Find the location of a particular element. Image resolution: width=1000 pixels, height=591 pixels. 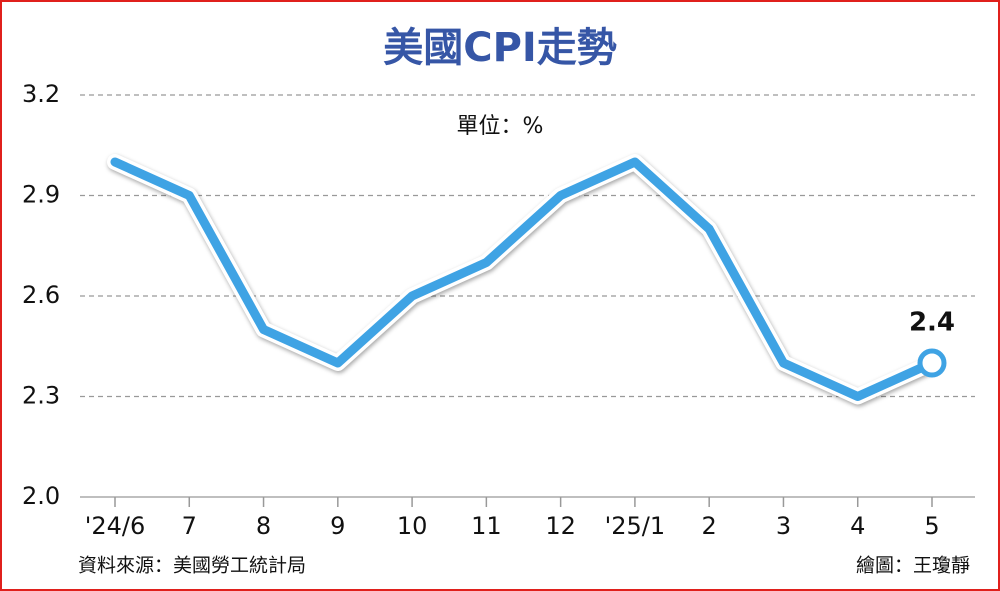

end-marker is located at coordinates (932, 363).